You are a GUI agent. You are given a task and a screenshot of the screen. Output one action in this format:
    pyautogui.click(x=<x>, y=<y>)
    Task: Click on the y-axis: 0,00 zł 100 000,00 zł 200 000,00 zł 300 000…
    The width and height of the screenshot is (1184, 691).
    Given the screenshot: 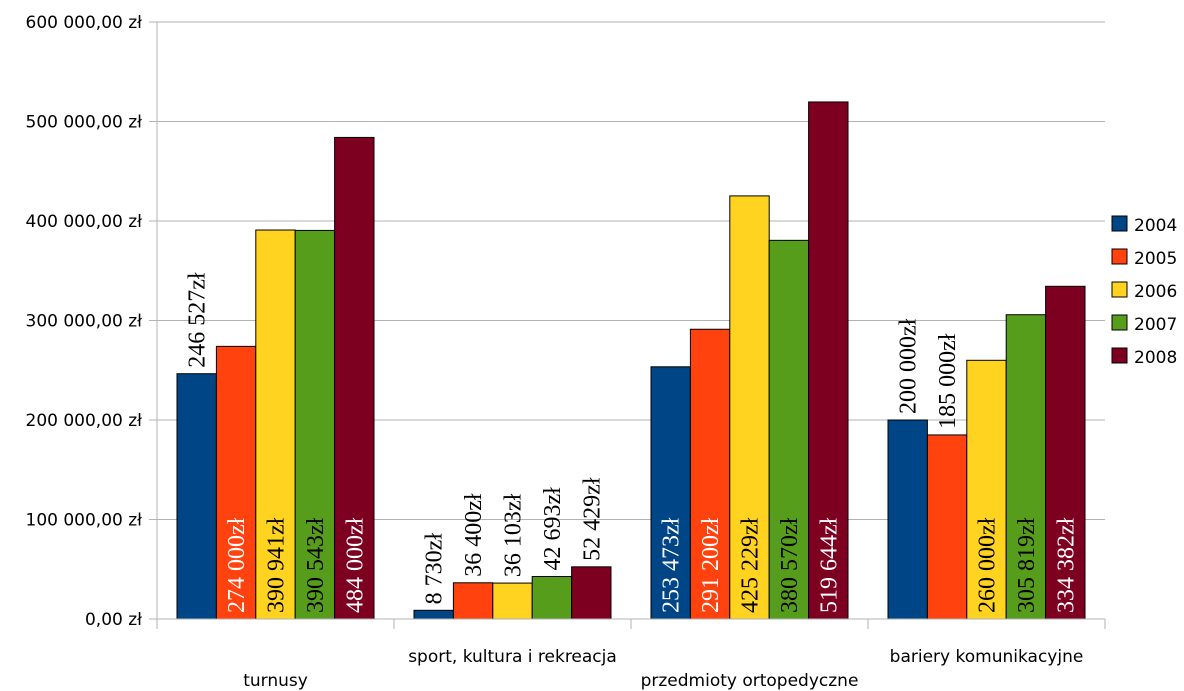 What is the action you would take?
    pyautogui.click(x=92, y=321)
    